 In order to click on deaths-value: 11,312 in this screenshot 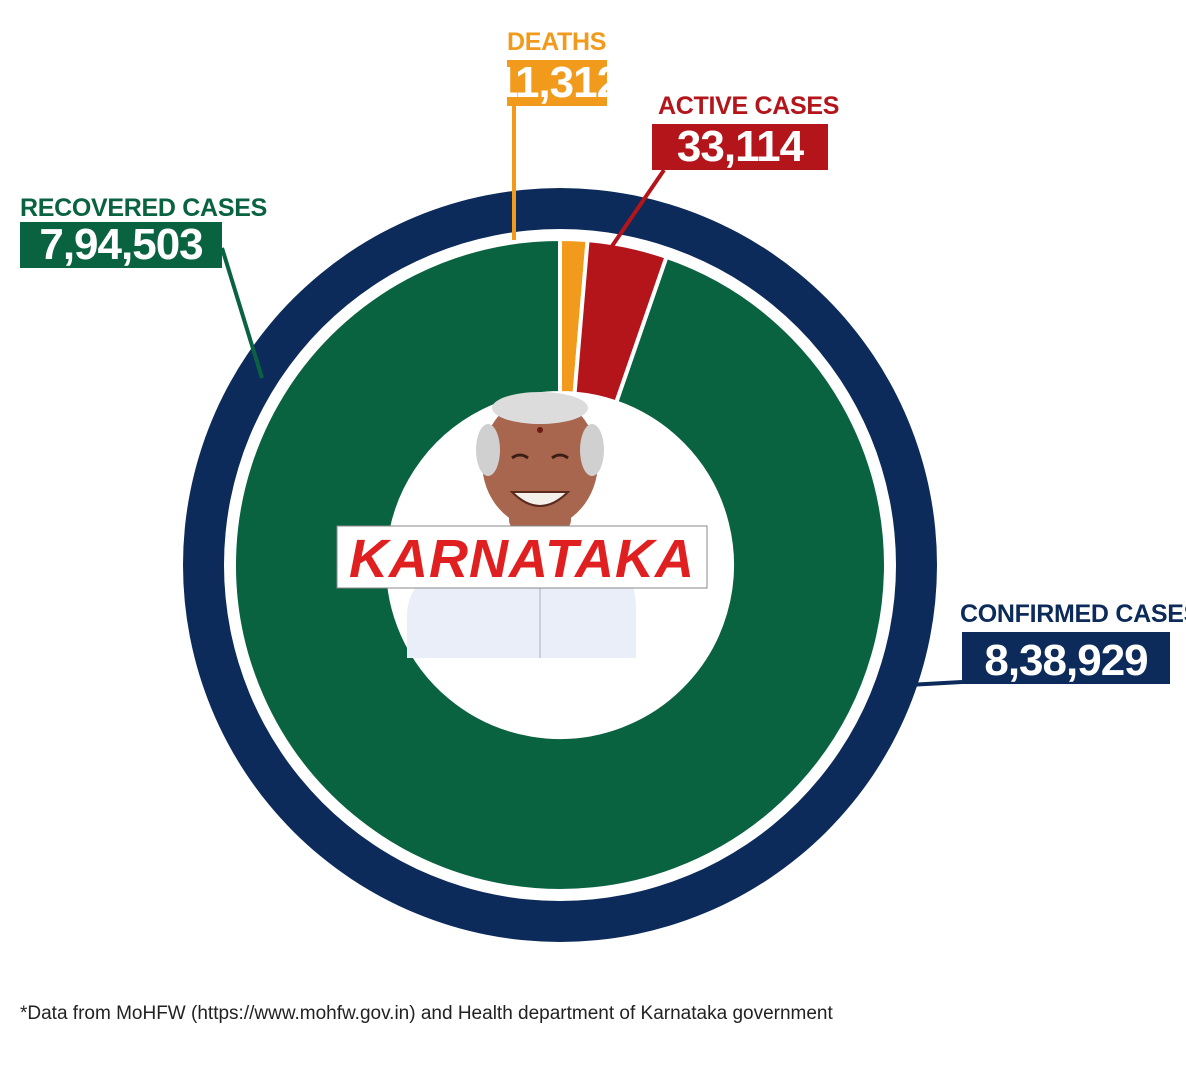, I will do `click(557, 82)`.